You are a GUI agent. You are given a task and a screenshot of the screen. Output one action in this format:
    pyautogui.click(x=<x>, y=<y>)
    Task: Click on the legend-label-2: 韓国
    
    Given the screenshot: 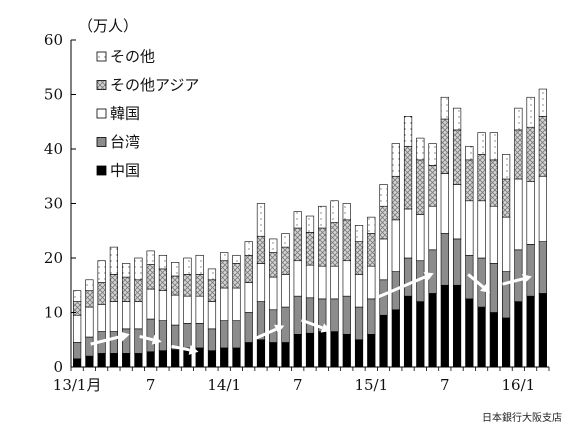 What is the action you would take?
    pyautogui.click(x=125, y=114)
    